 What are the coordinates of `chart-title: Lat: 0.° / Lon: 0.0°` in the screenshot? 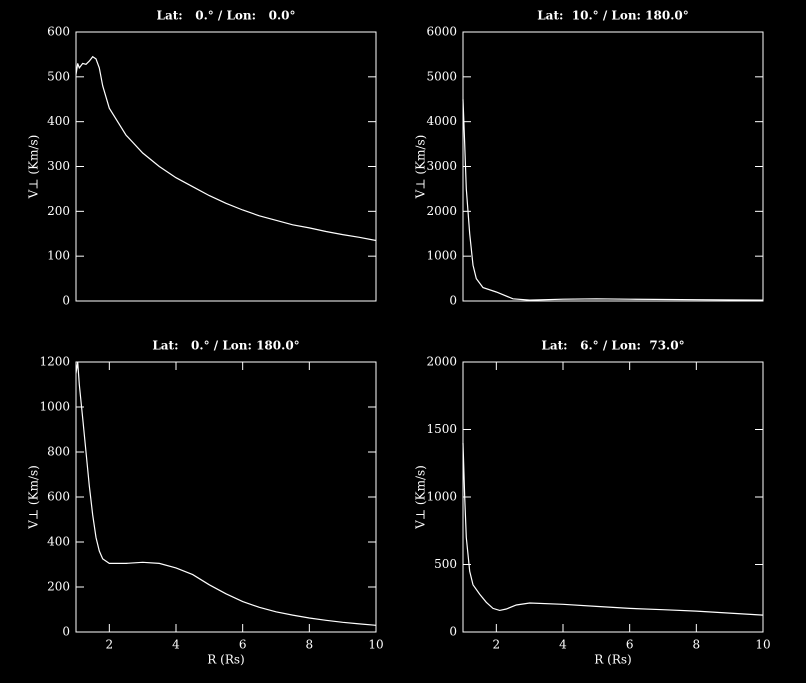 It's located at (226, 16).